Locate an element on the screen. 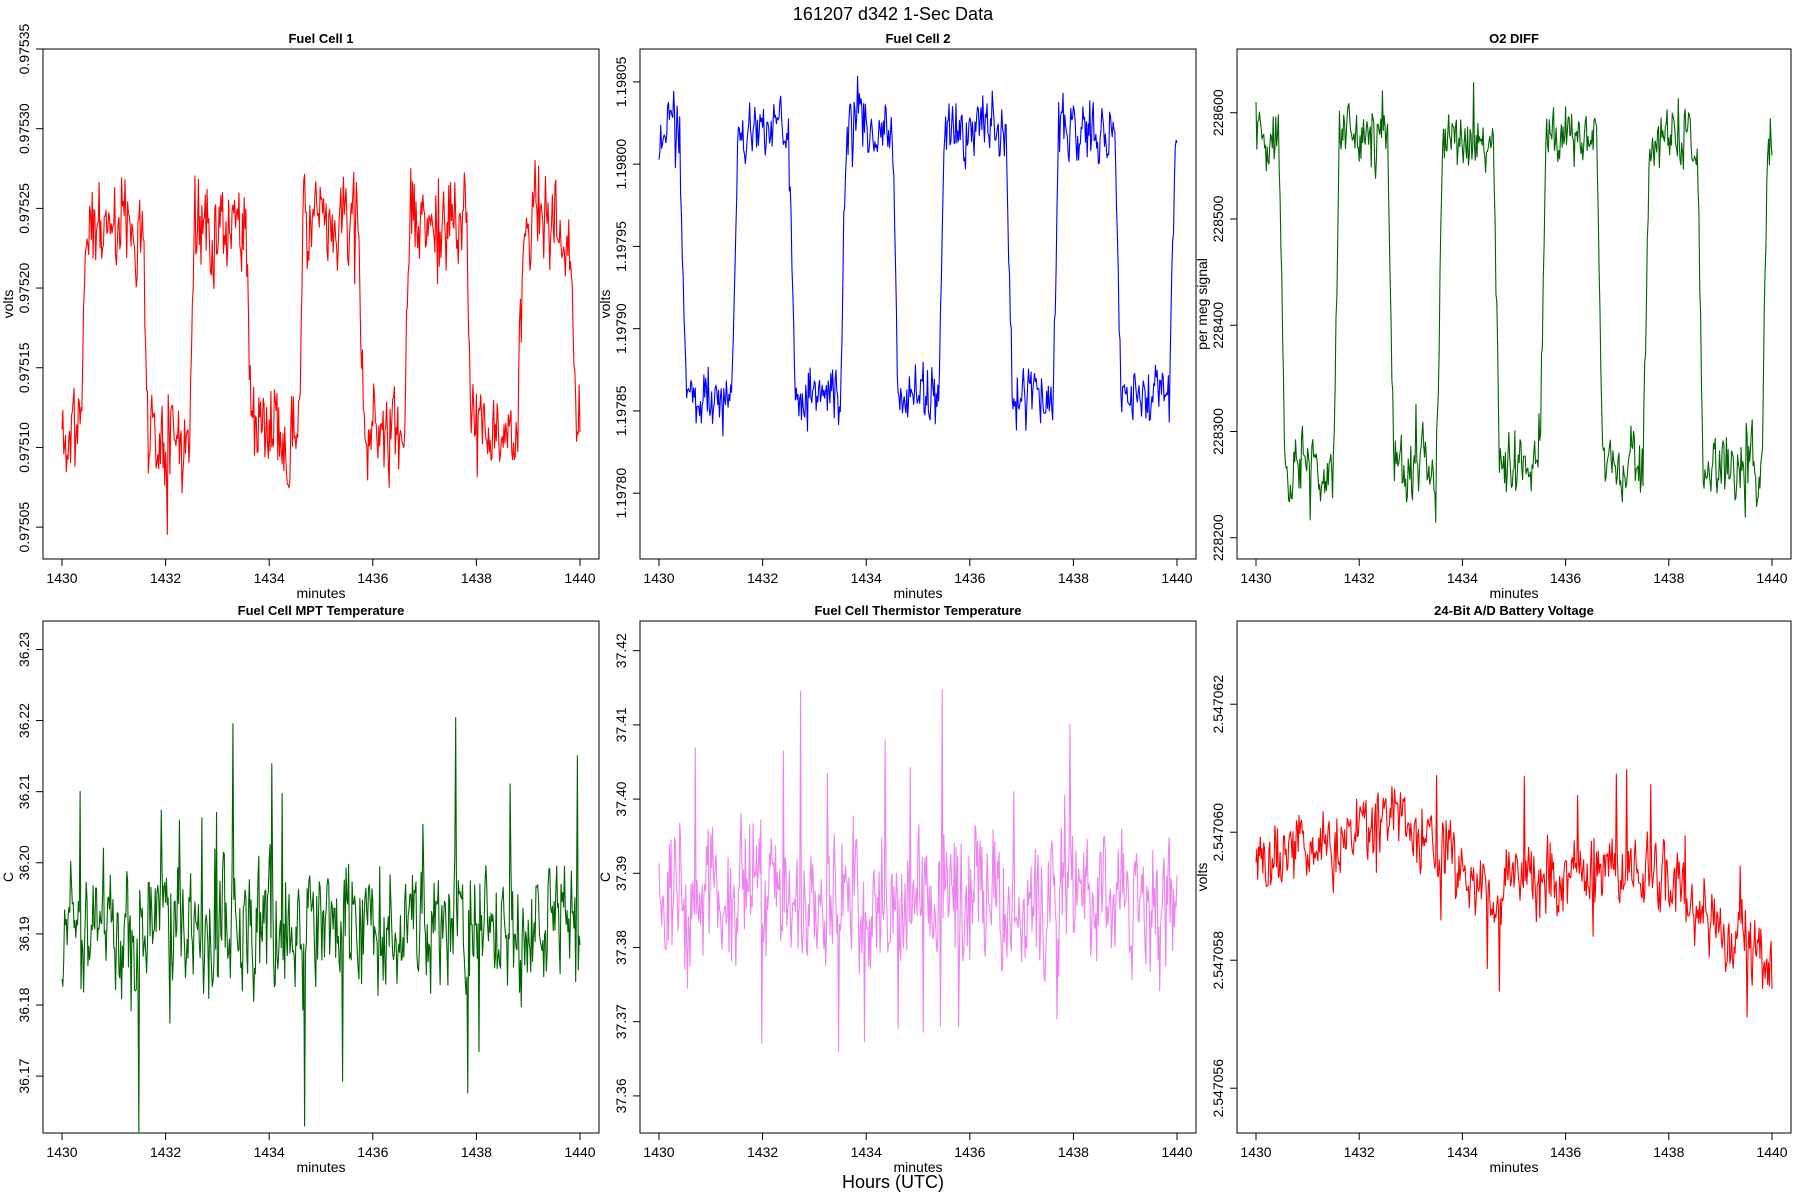 This screenshot has width=1800, height=1200. y-tick-label: 0.97515 is located at coordinates (24, 367).